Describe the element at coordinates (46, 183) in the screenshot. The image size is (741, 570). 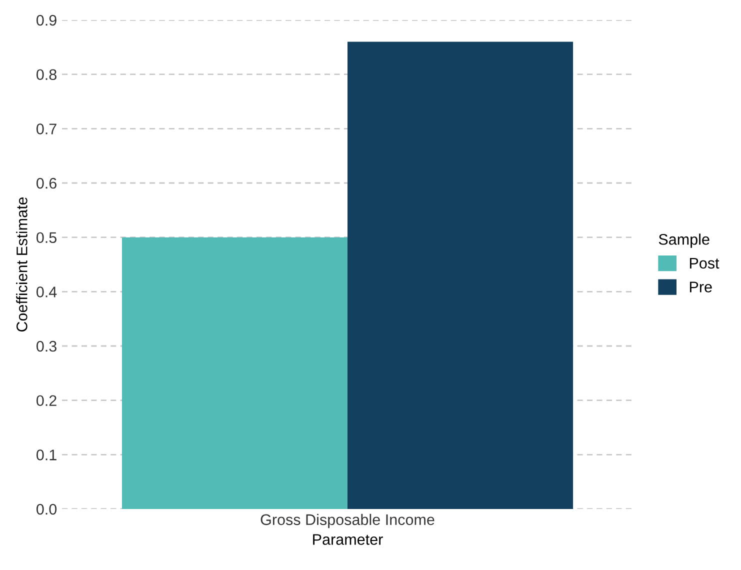
I see `y-tick-label: 0.6` at that location.